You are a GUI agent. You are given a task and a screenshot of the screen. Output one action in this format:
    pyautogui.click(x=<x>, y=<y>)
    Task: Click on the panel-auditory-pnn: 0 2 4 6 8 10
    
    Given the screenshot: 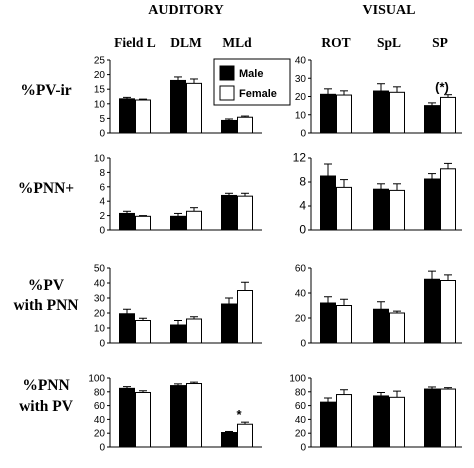 What is the action you would take?
    pyautogui.click(x=178, y=195)
    